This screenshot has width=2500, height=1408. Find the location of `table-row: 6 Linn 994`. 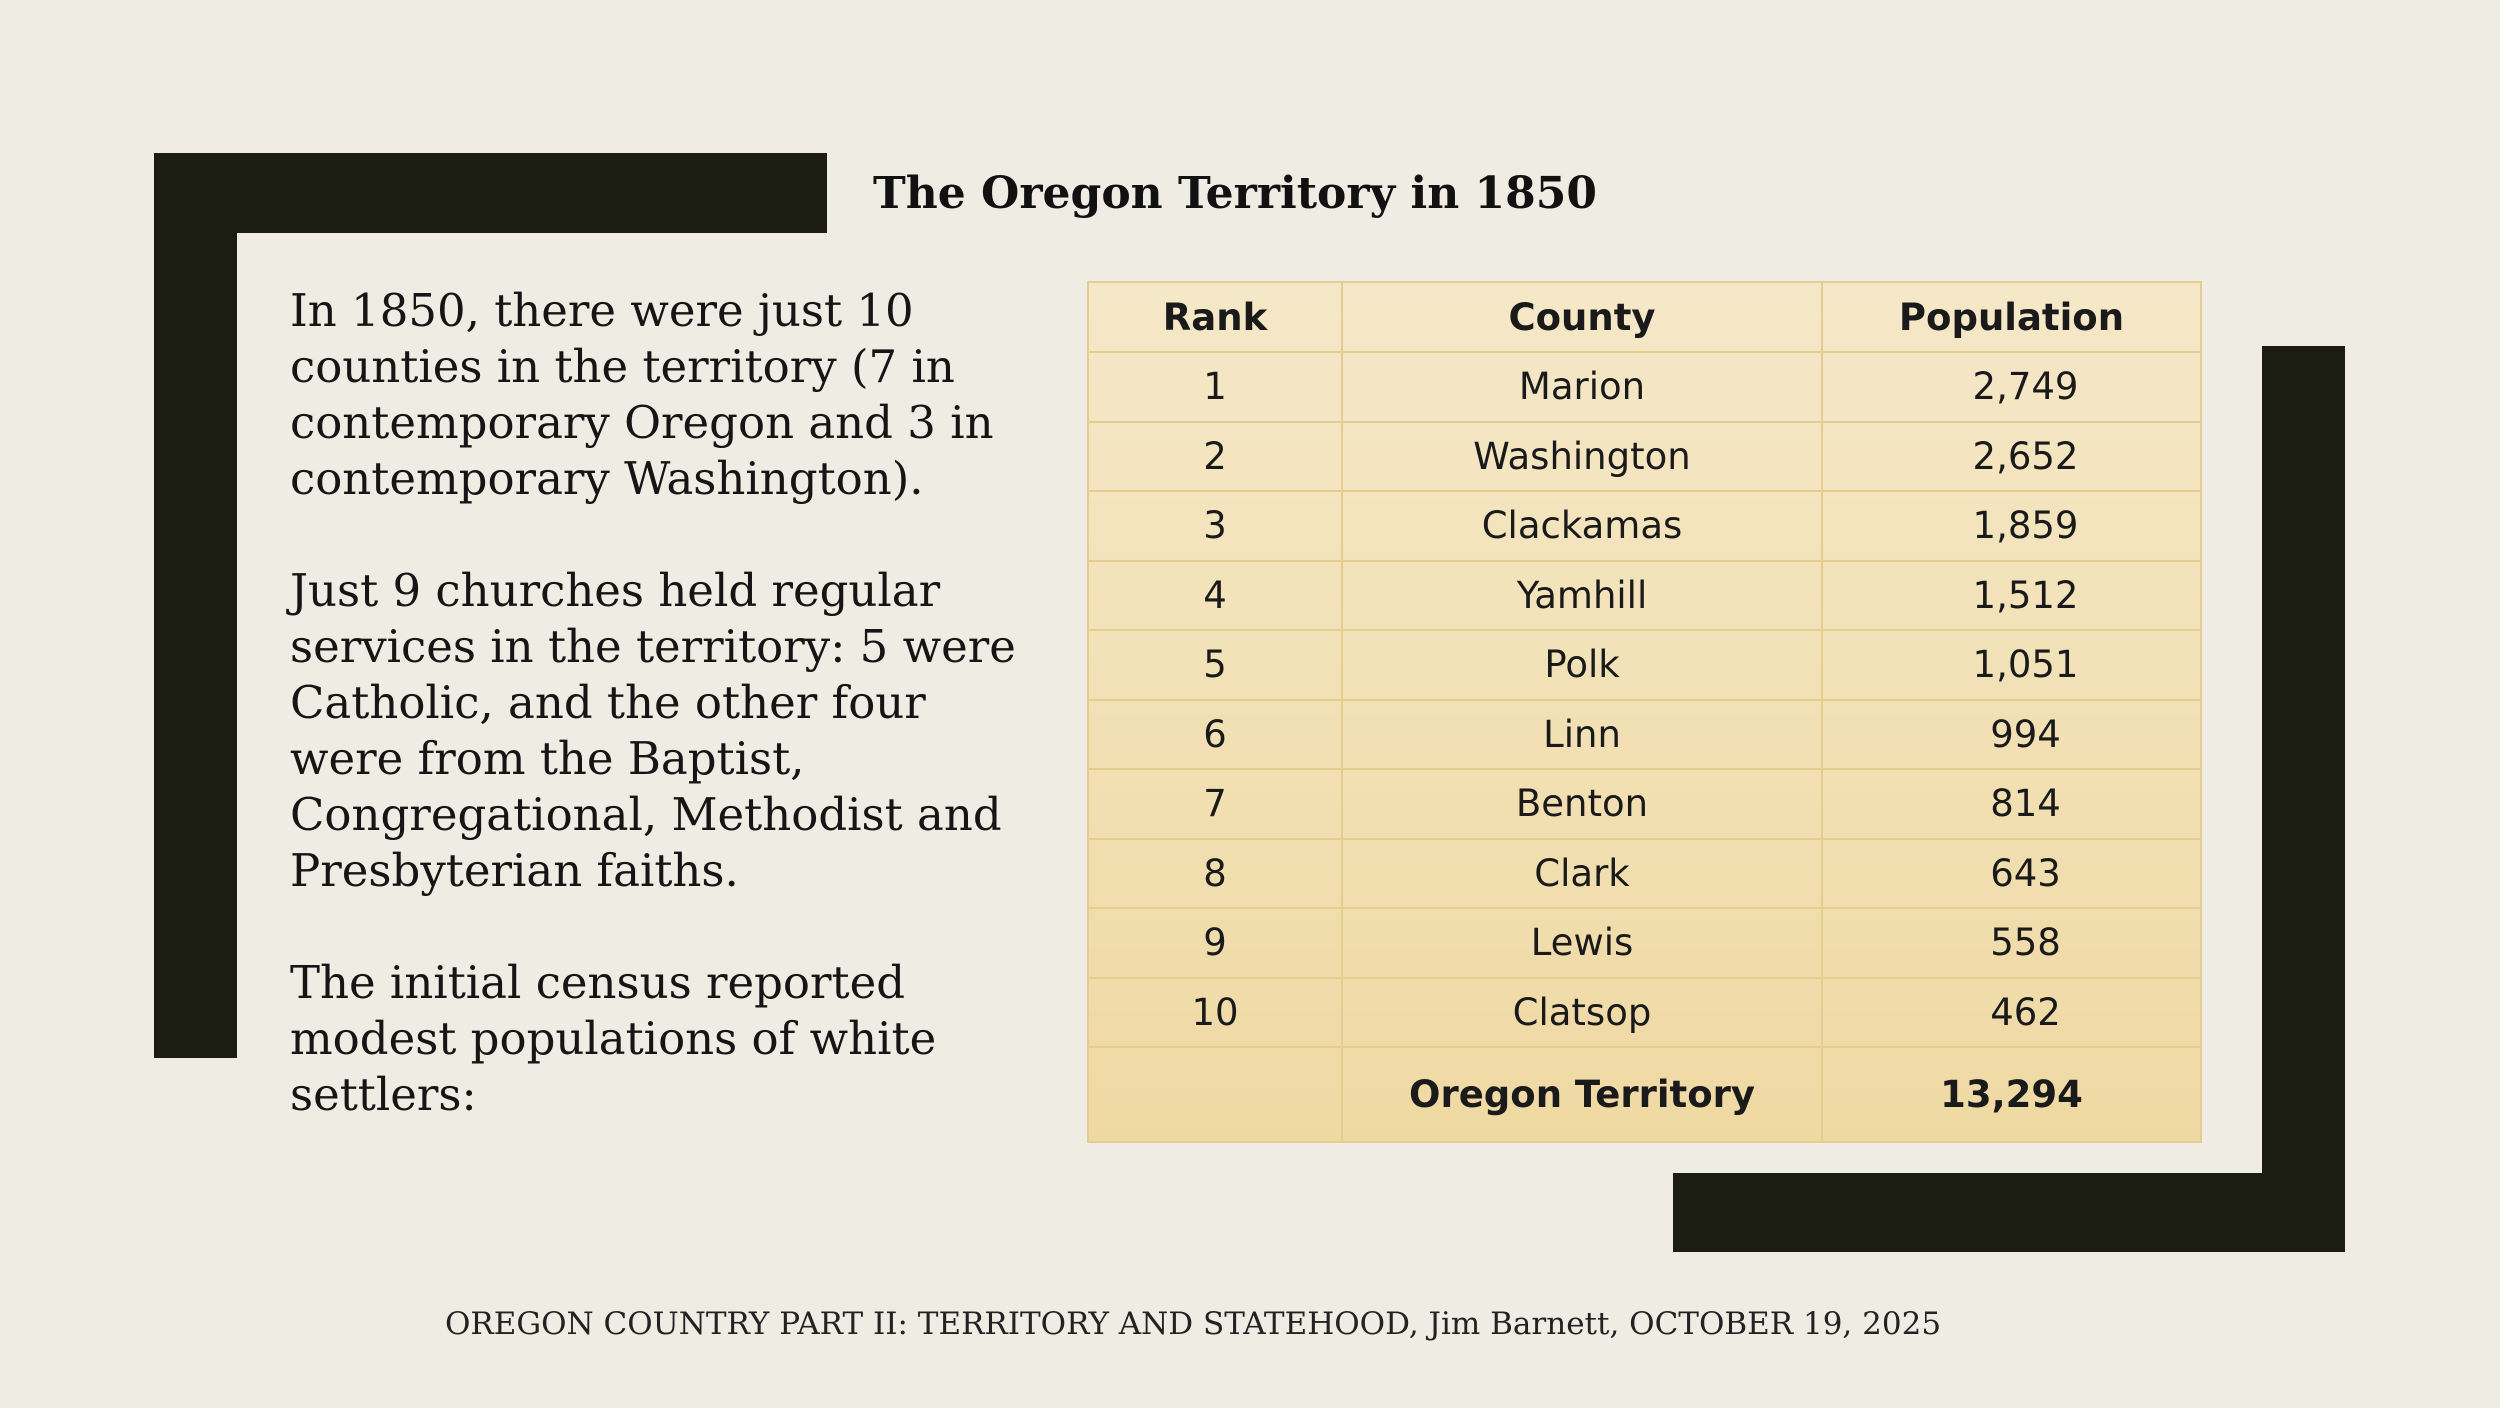

table-row: 6 Linn 994 is located at coordinates (1644, 734).